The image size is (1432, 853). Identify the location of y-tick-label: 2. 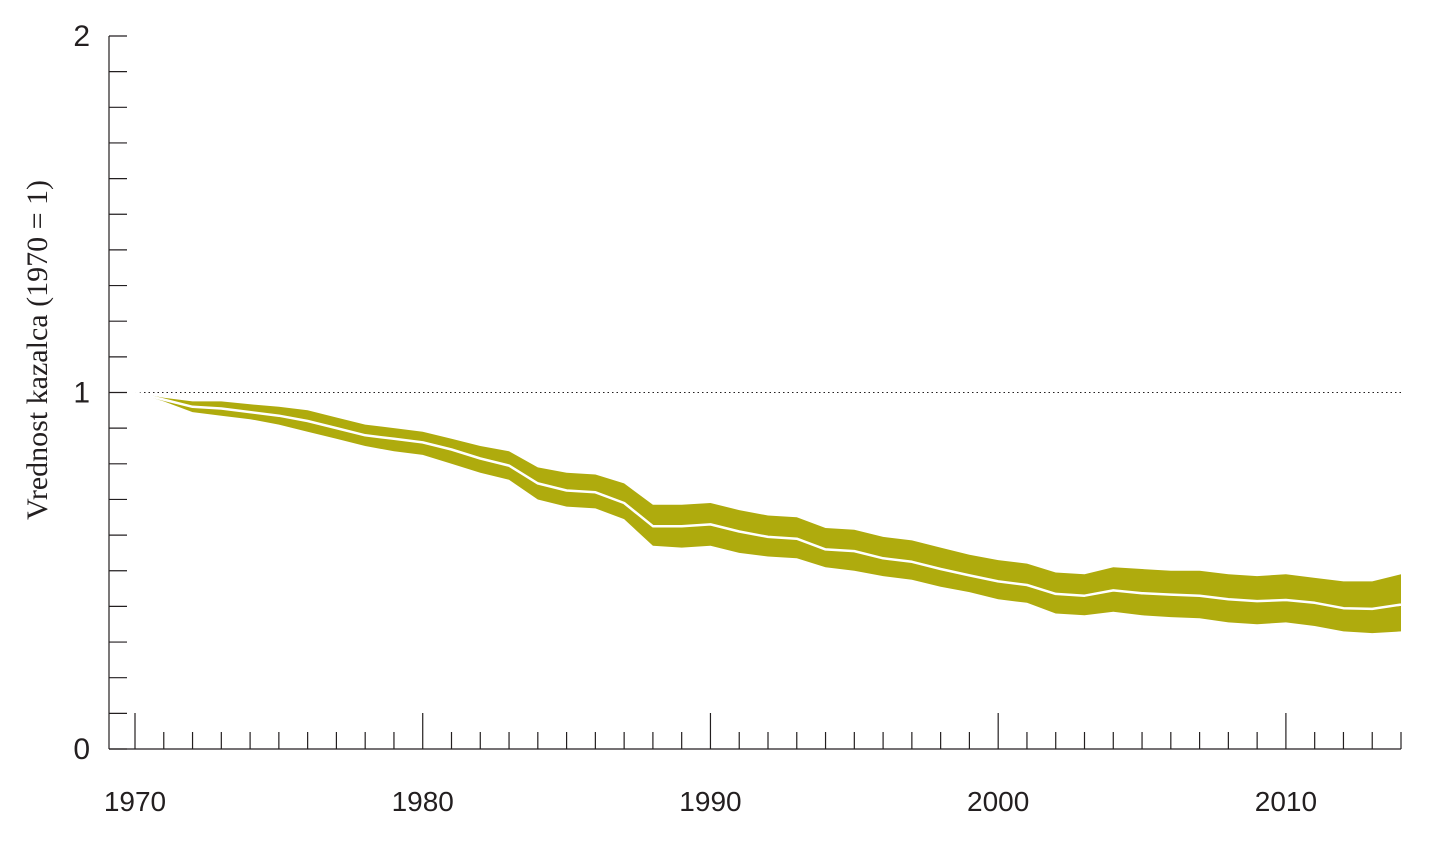
(81, 36).